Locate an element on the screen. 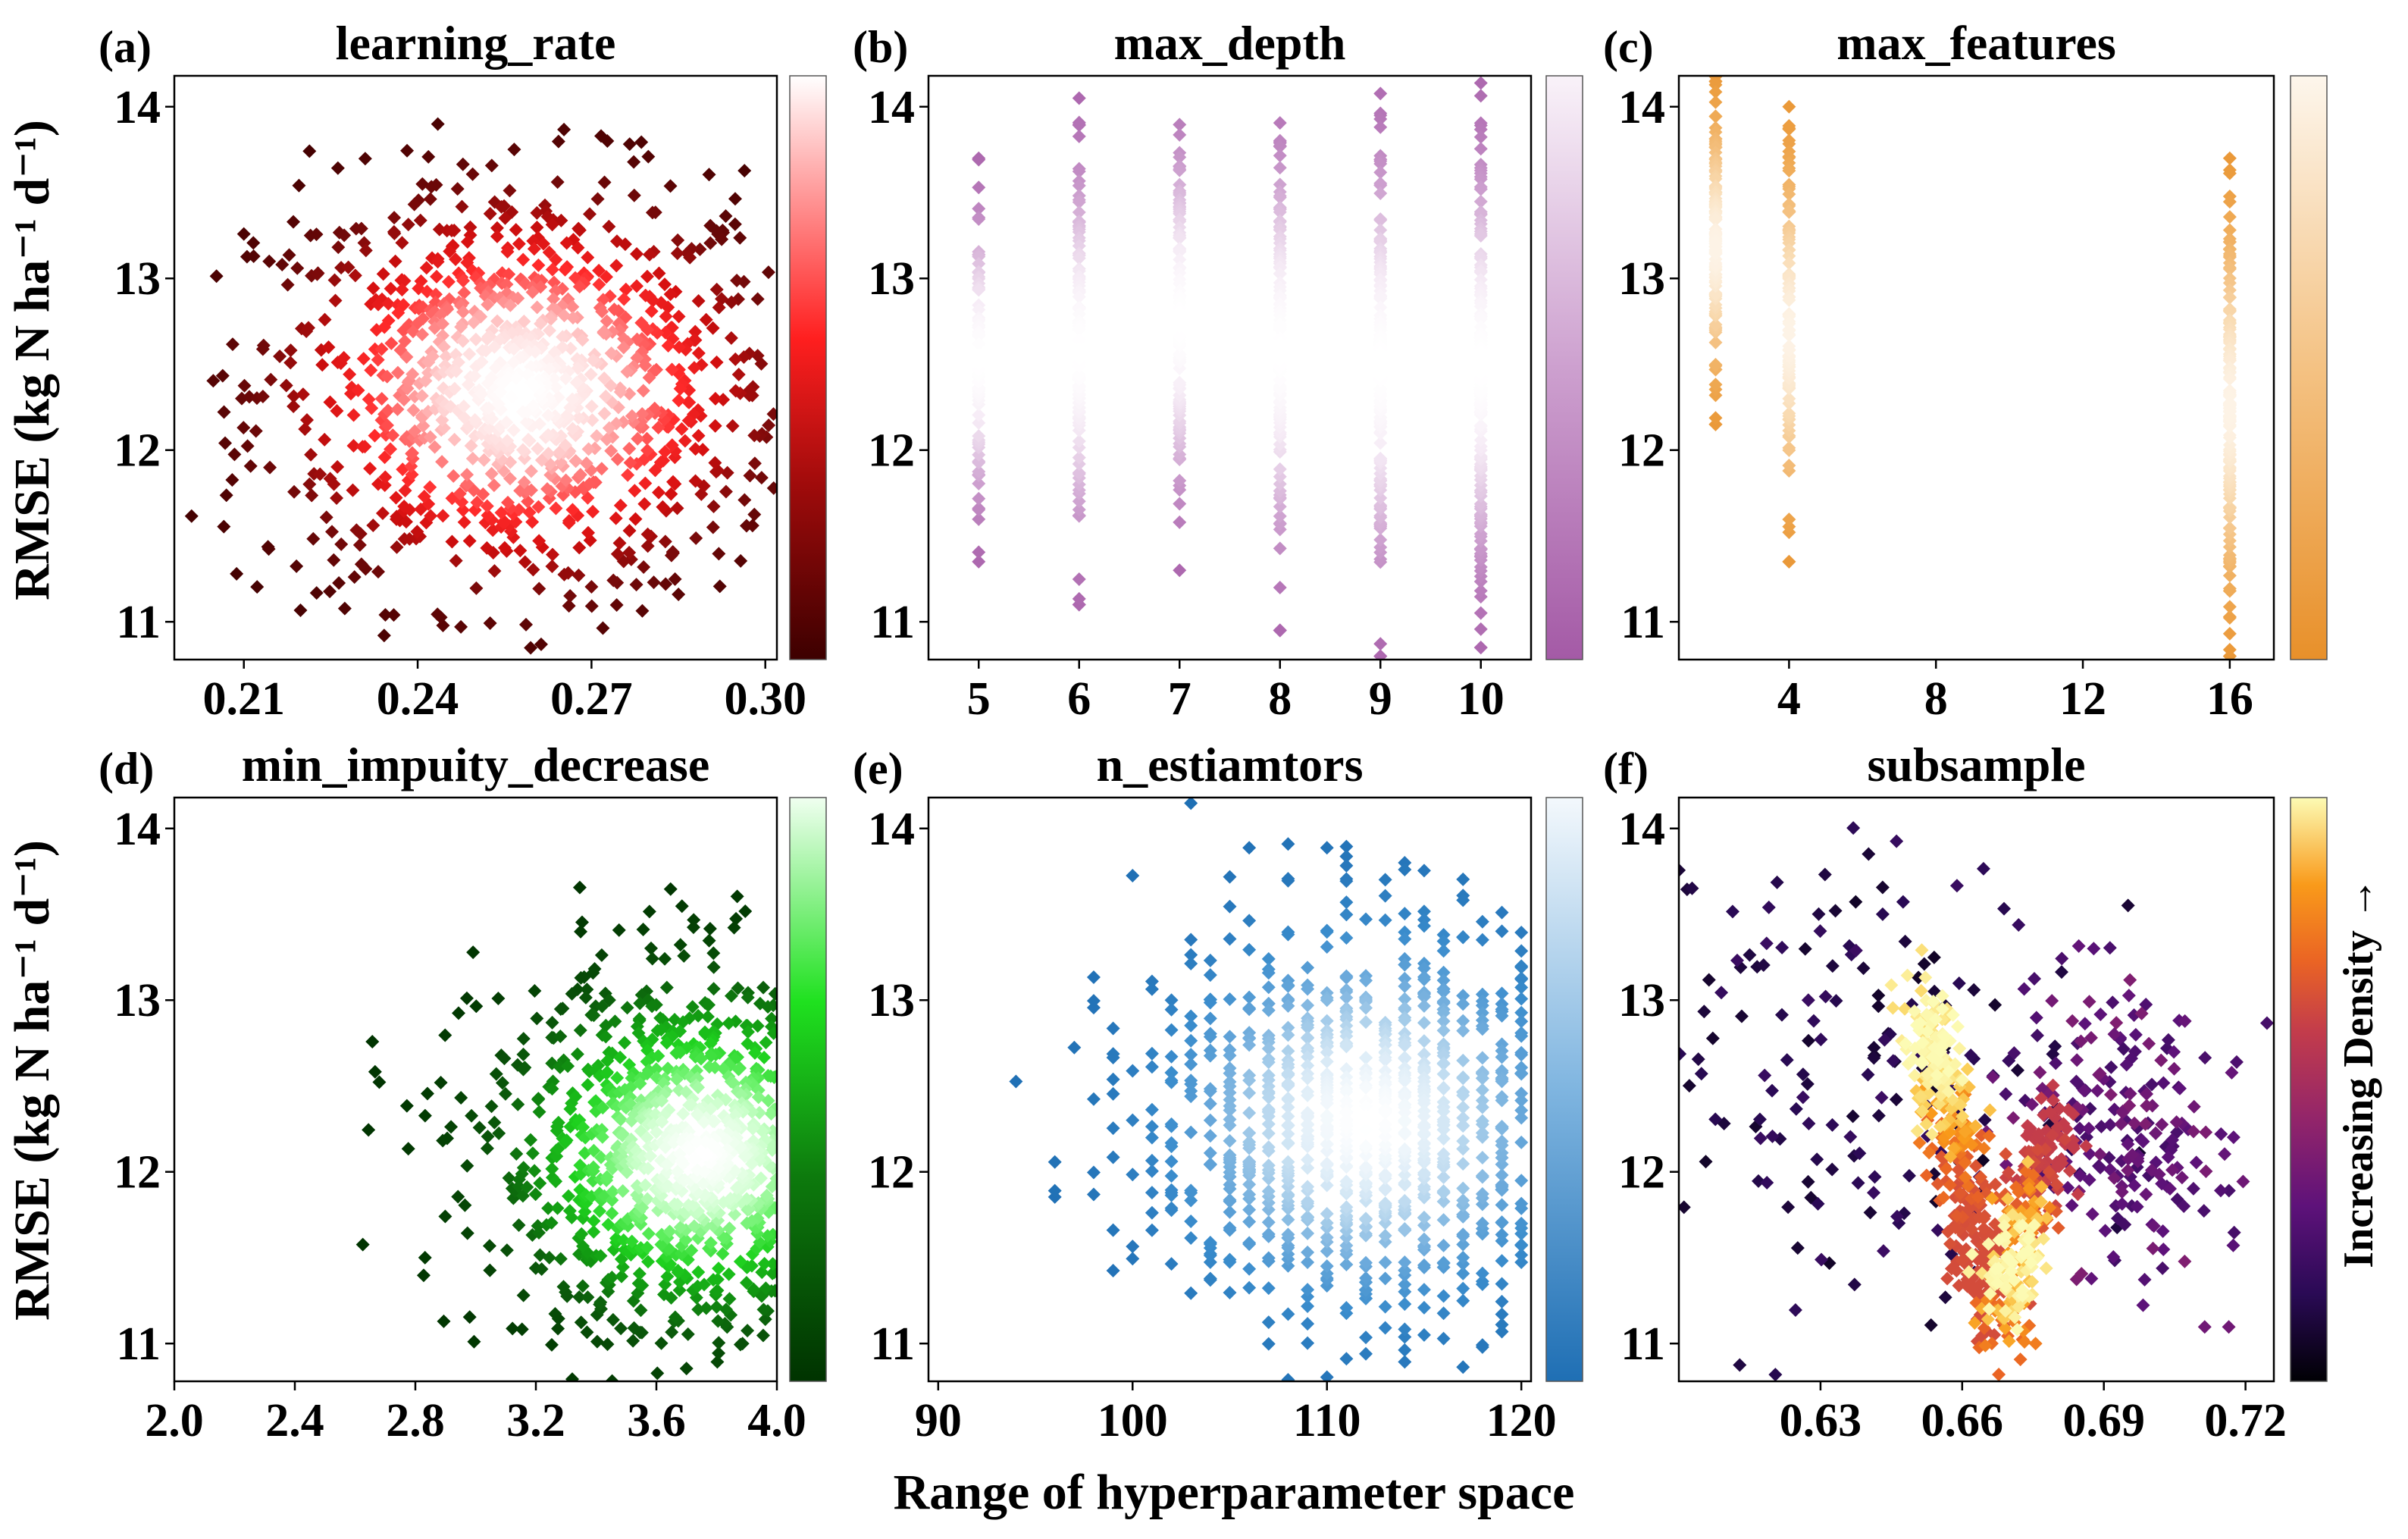 The width and height of the screenshot is (2408, 1539). x-tick-label: 110 is located at coordinates (1327, 1421).